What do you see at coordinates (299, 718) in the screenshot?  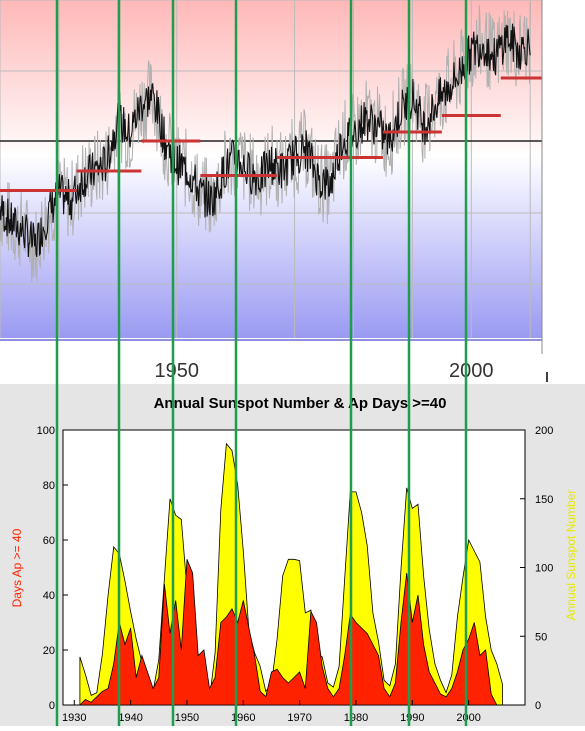 I see `x-tick-label: 1970` at bounding box center [299, 718].